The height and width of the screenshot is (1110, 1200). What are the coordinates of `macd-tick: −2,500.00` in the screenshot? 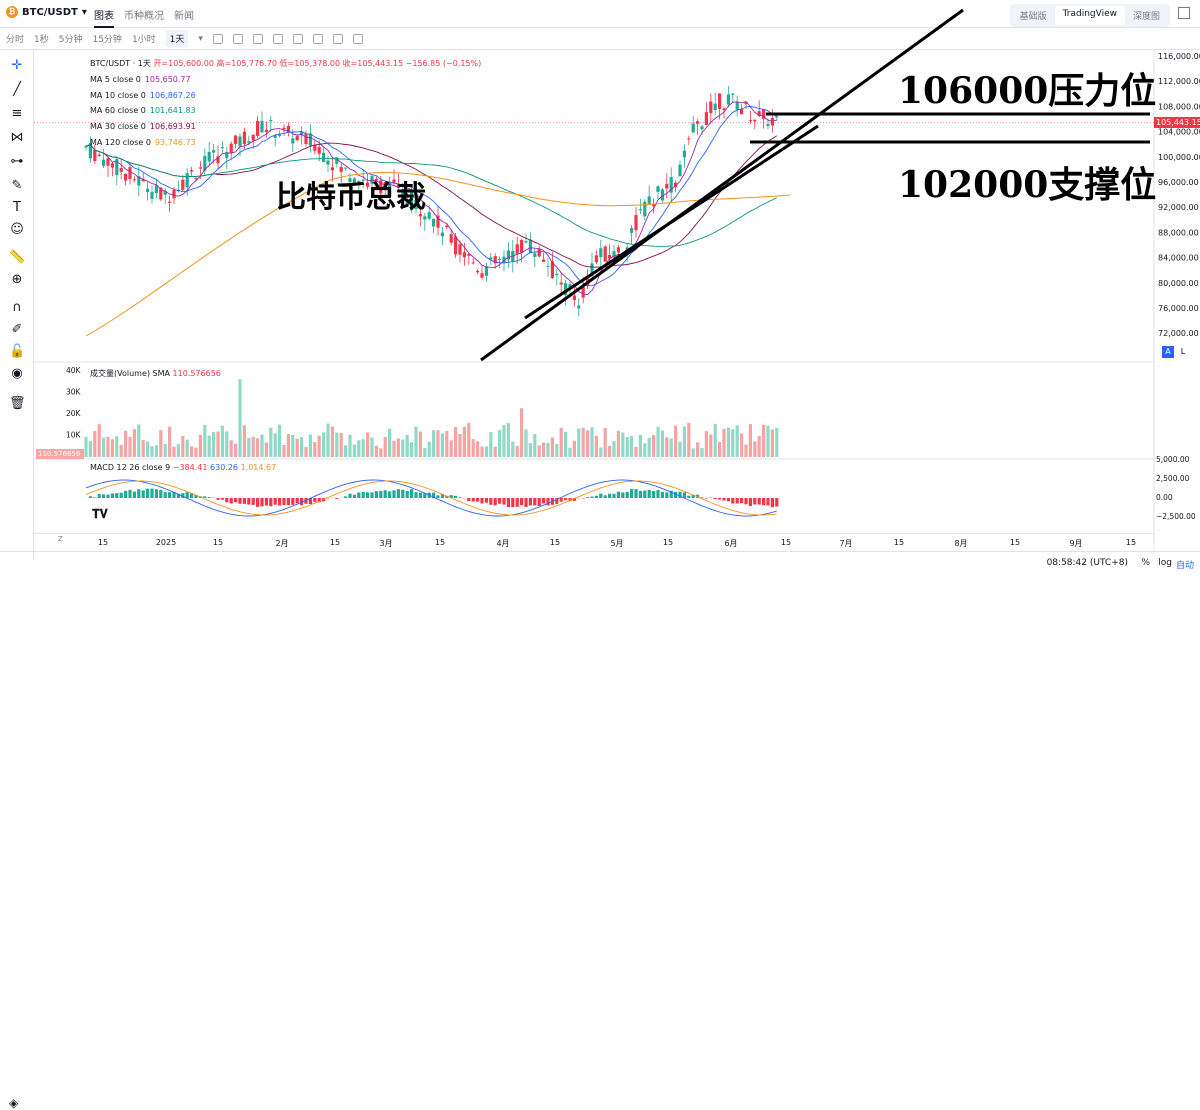 It's located at (1176, 516).